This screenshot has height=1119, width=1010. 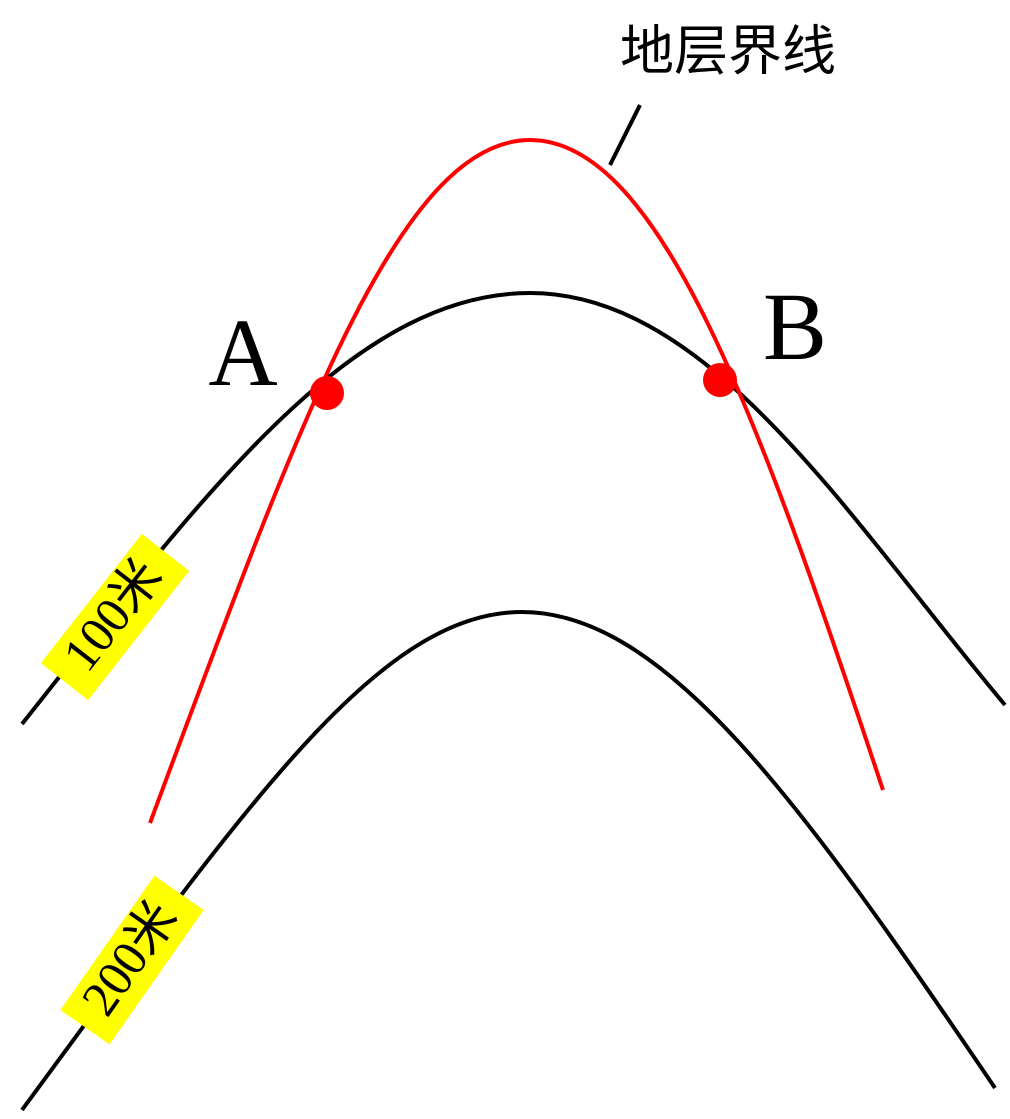 What do you see at coordinates (625, 135) in the screenshot?
I see `leader-line` at bounding box center [625, 135].